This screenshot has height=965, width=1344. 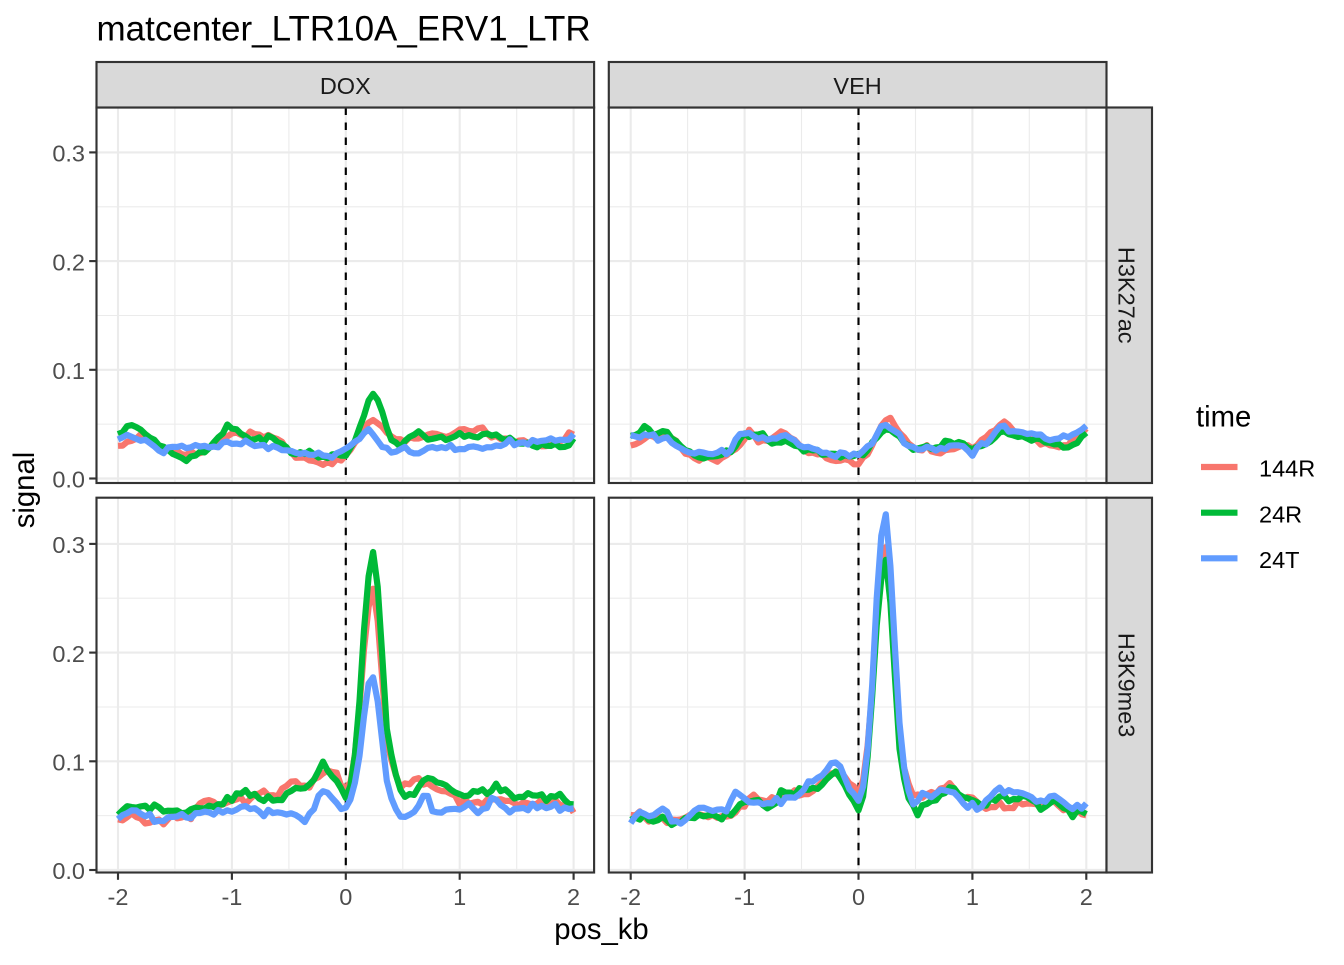 I want to click on svg-text: H3K27ac, so click(x=1127, y=295).